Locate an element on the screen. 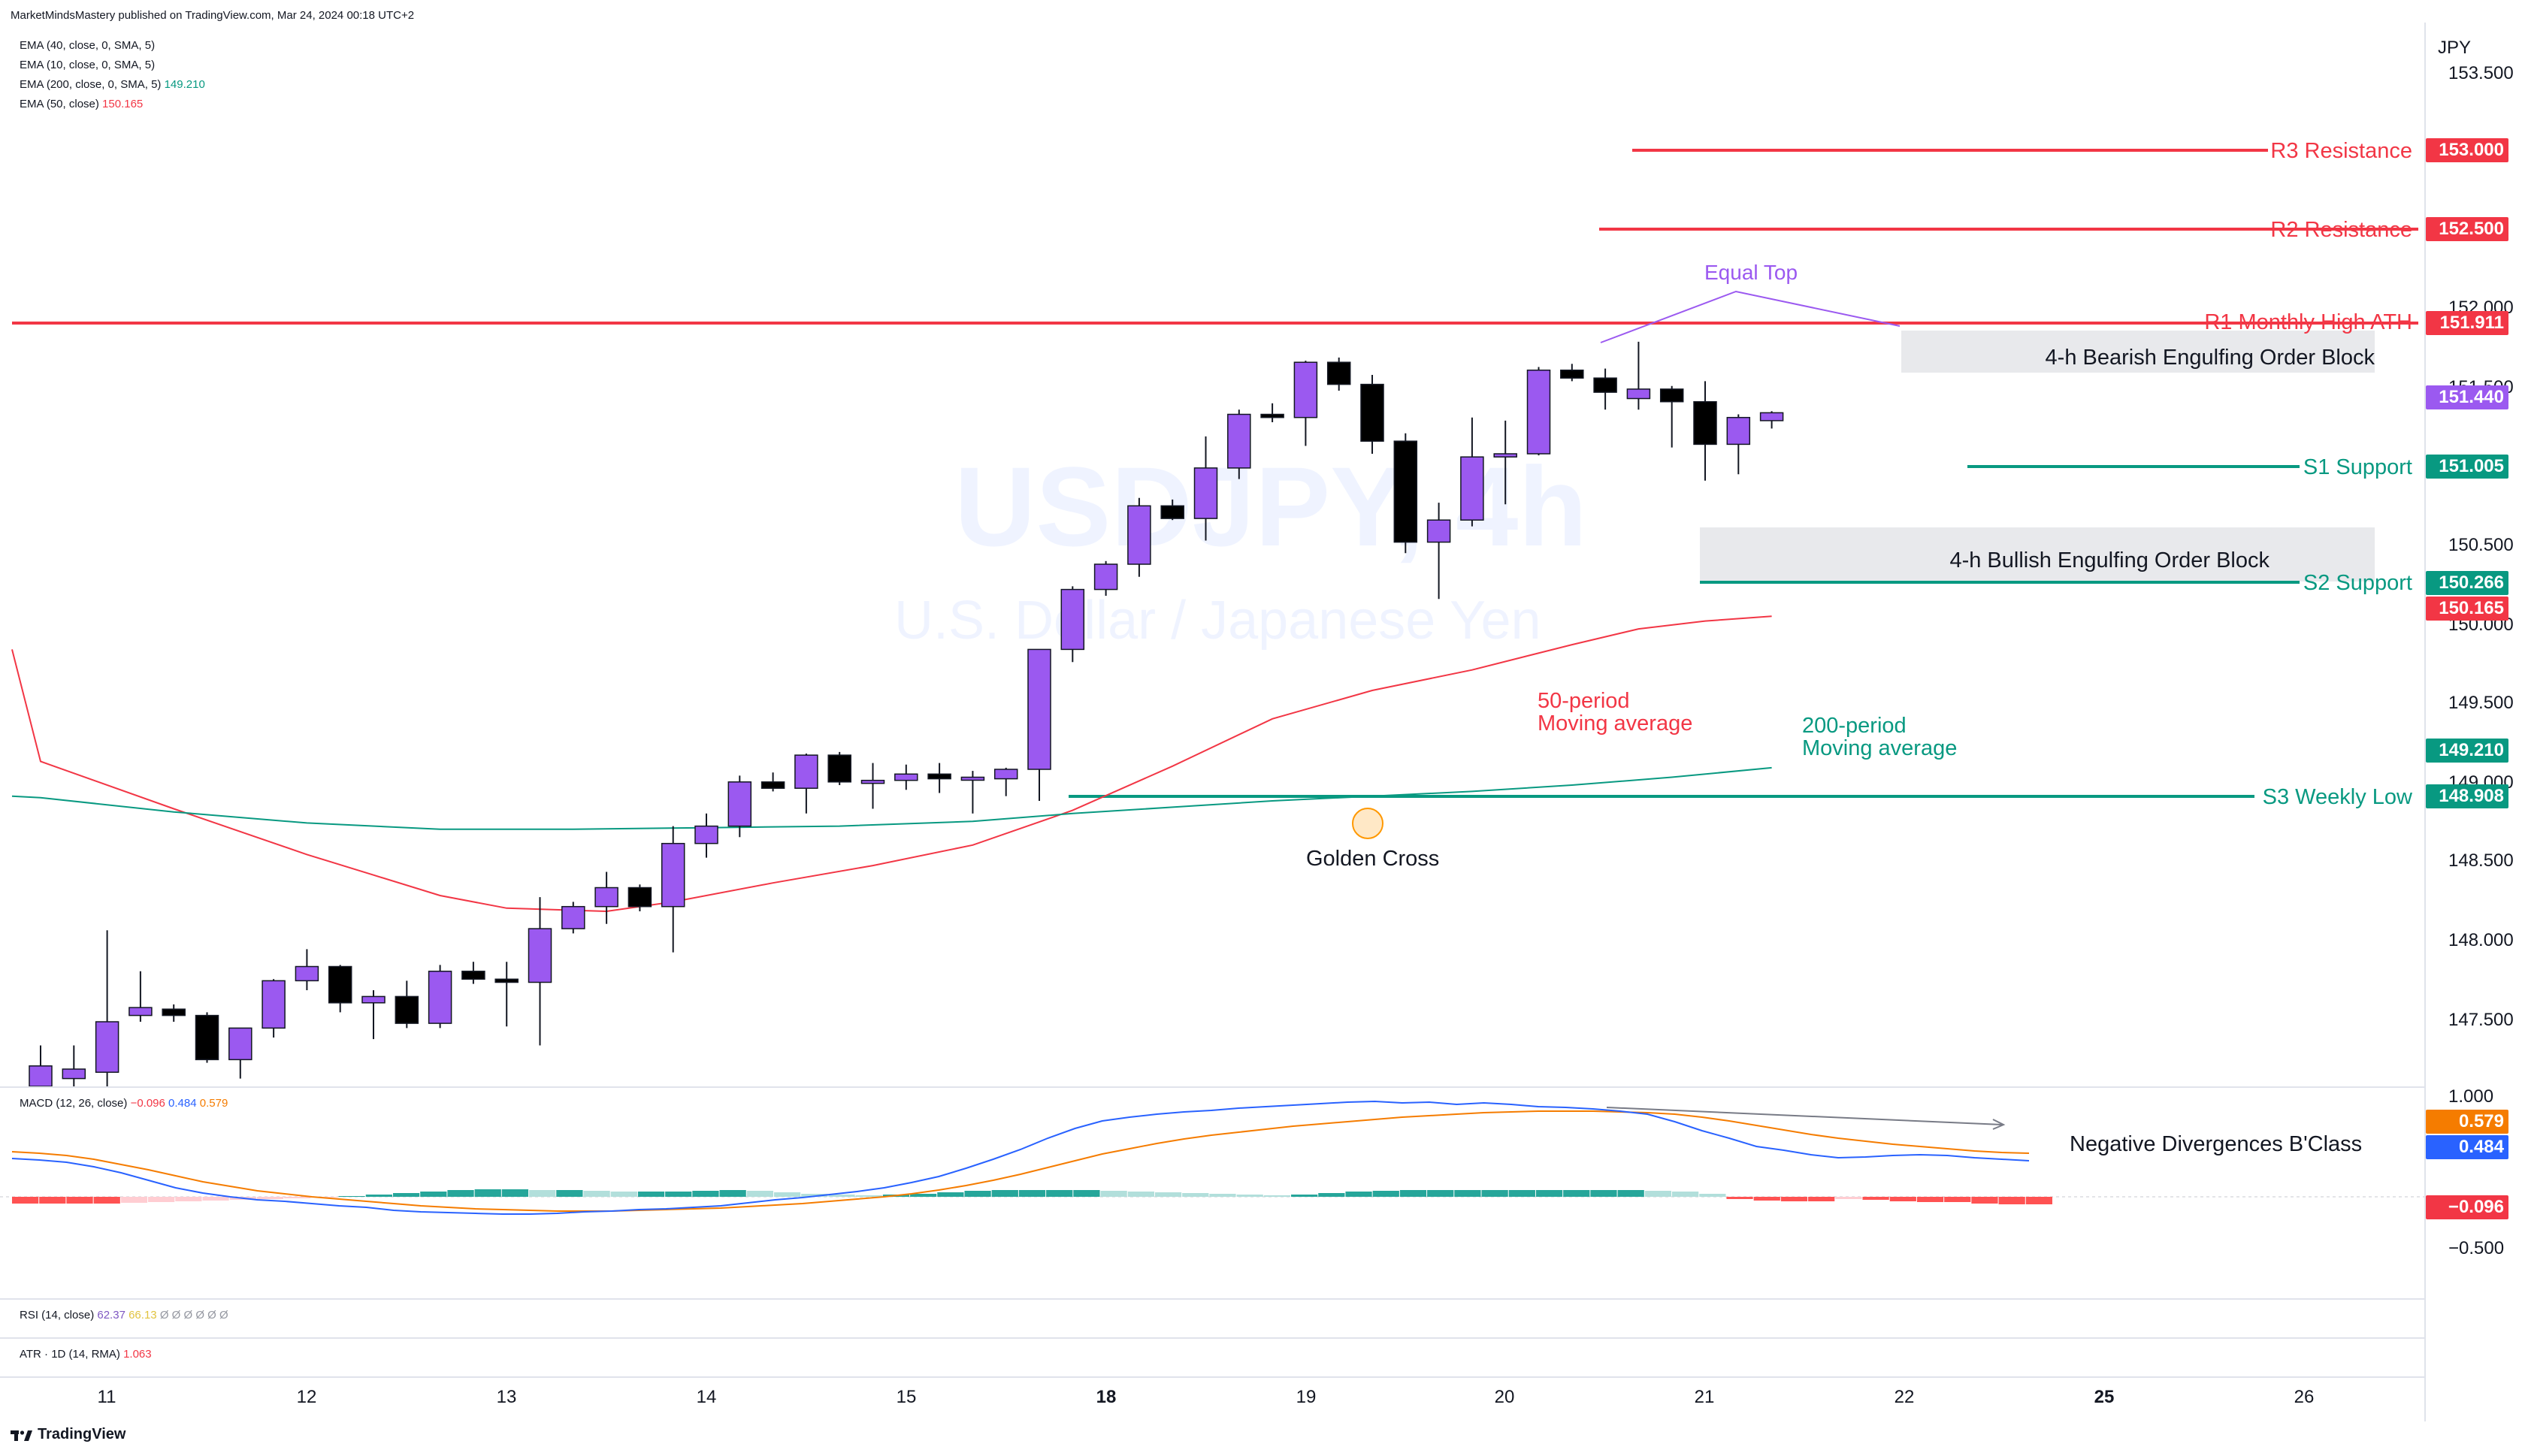  ema50-line is located at coordinates (891, 764).